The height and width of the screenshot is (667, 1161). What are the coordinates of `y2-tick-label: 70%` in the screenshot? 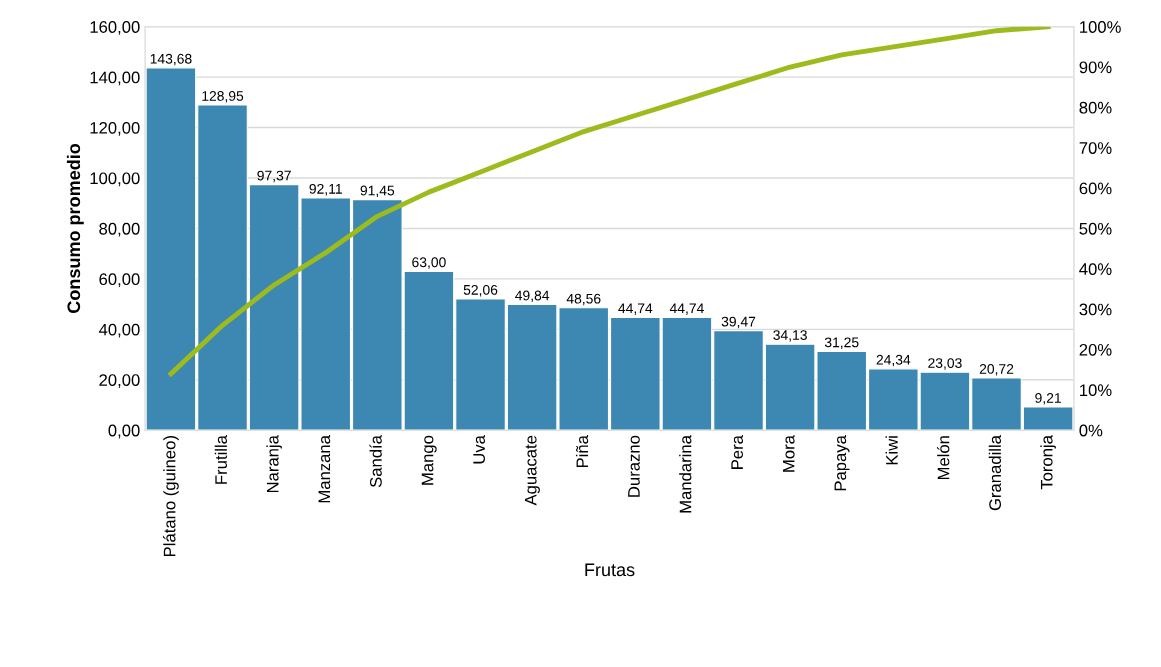 It's located at (1095, 148).